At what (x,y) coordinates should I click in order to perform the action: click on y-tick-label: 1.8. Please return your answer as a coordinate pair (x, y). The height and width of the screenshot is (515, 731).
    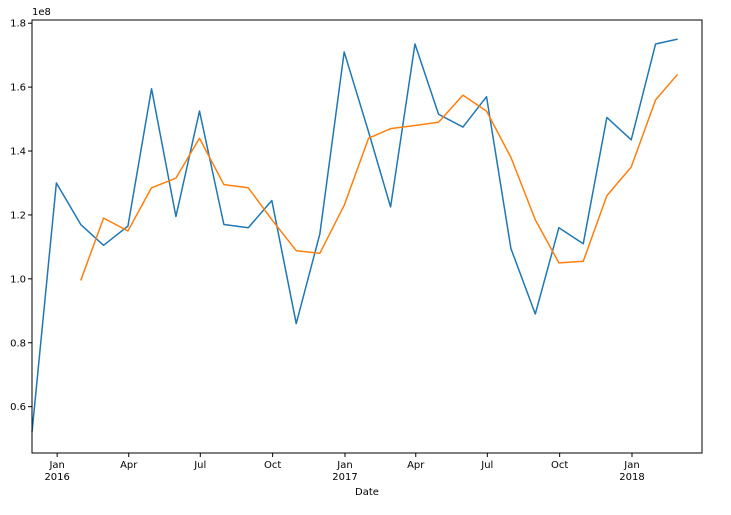
    Looking at the image, I should click on (18, 24).